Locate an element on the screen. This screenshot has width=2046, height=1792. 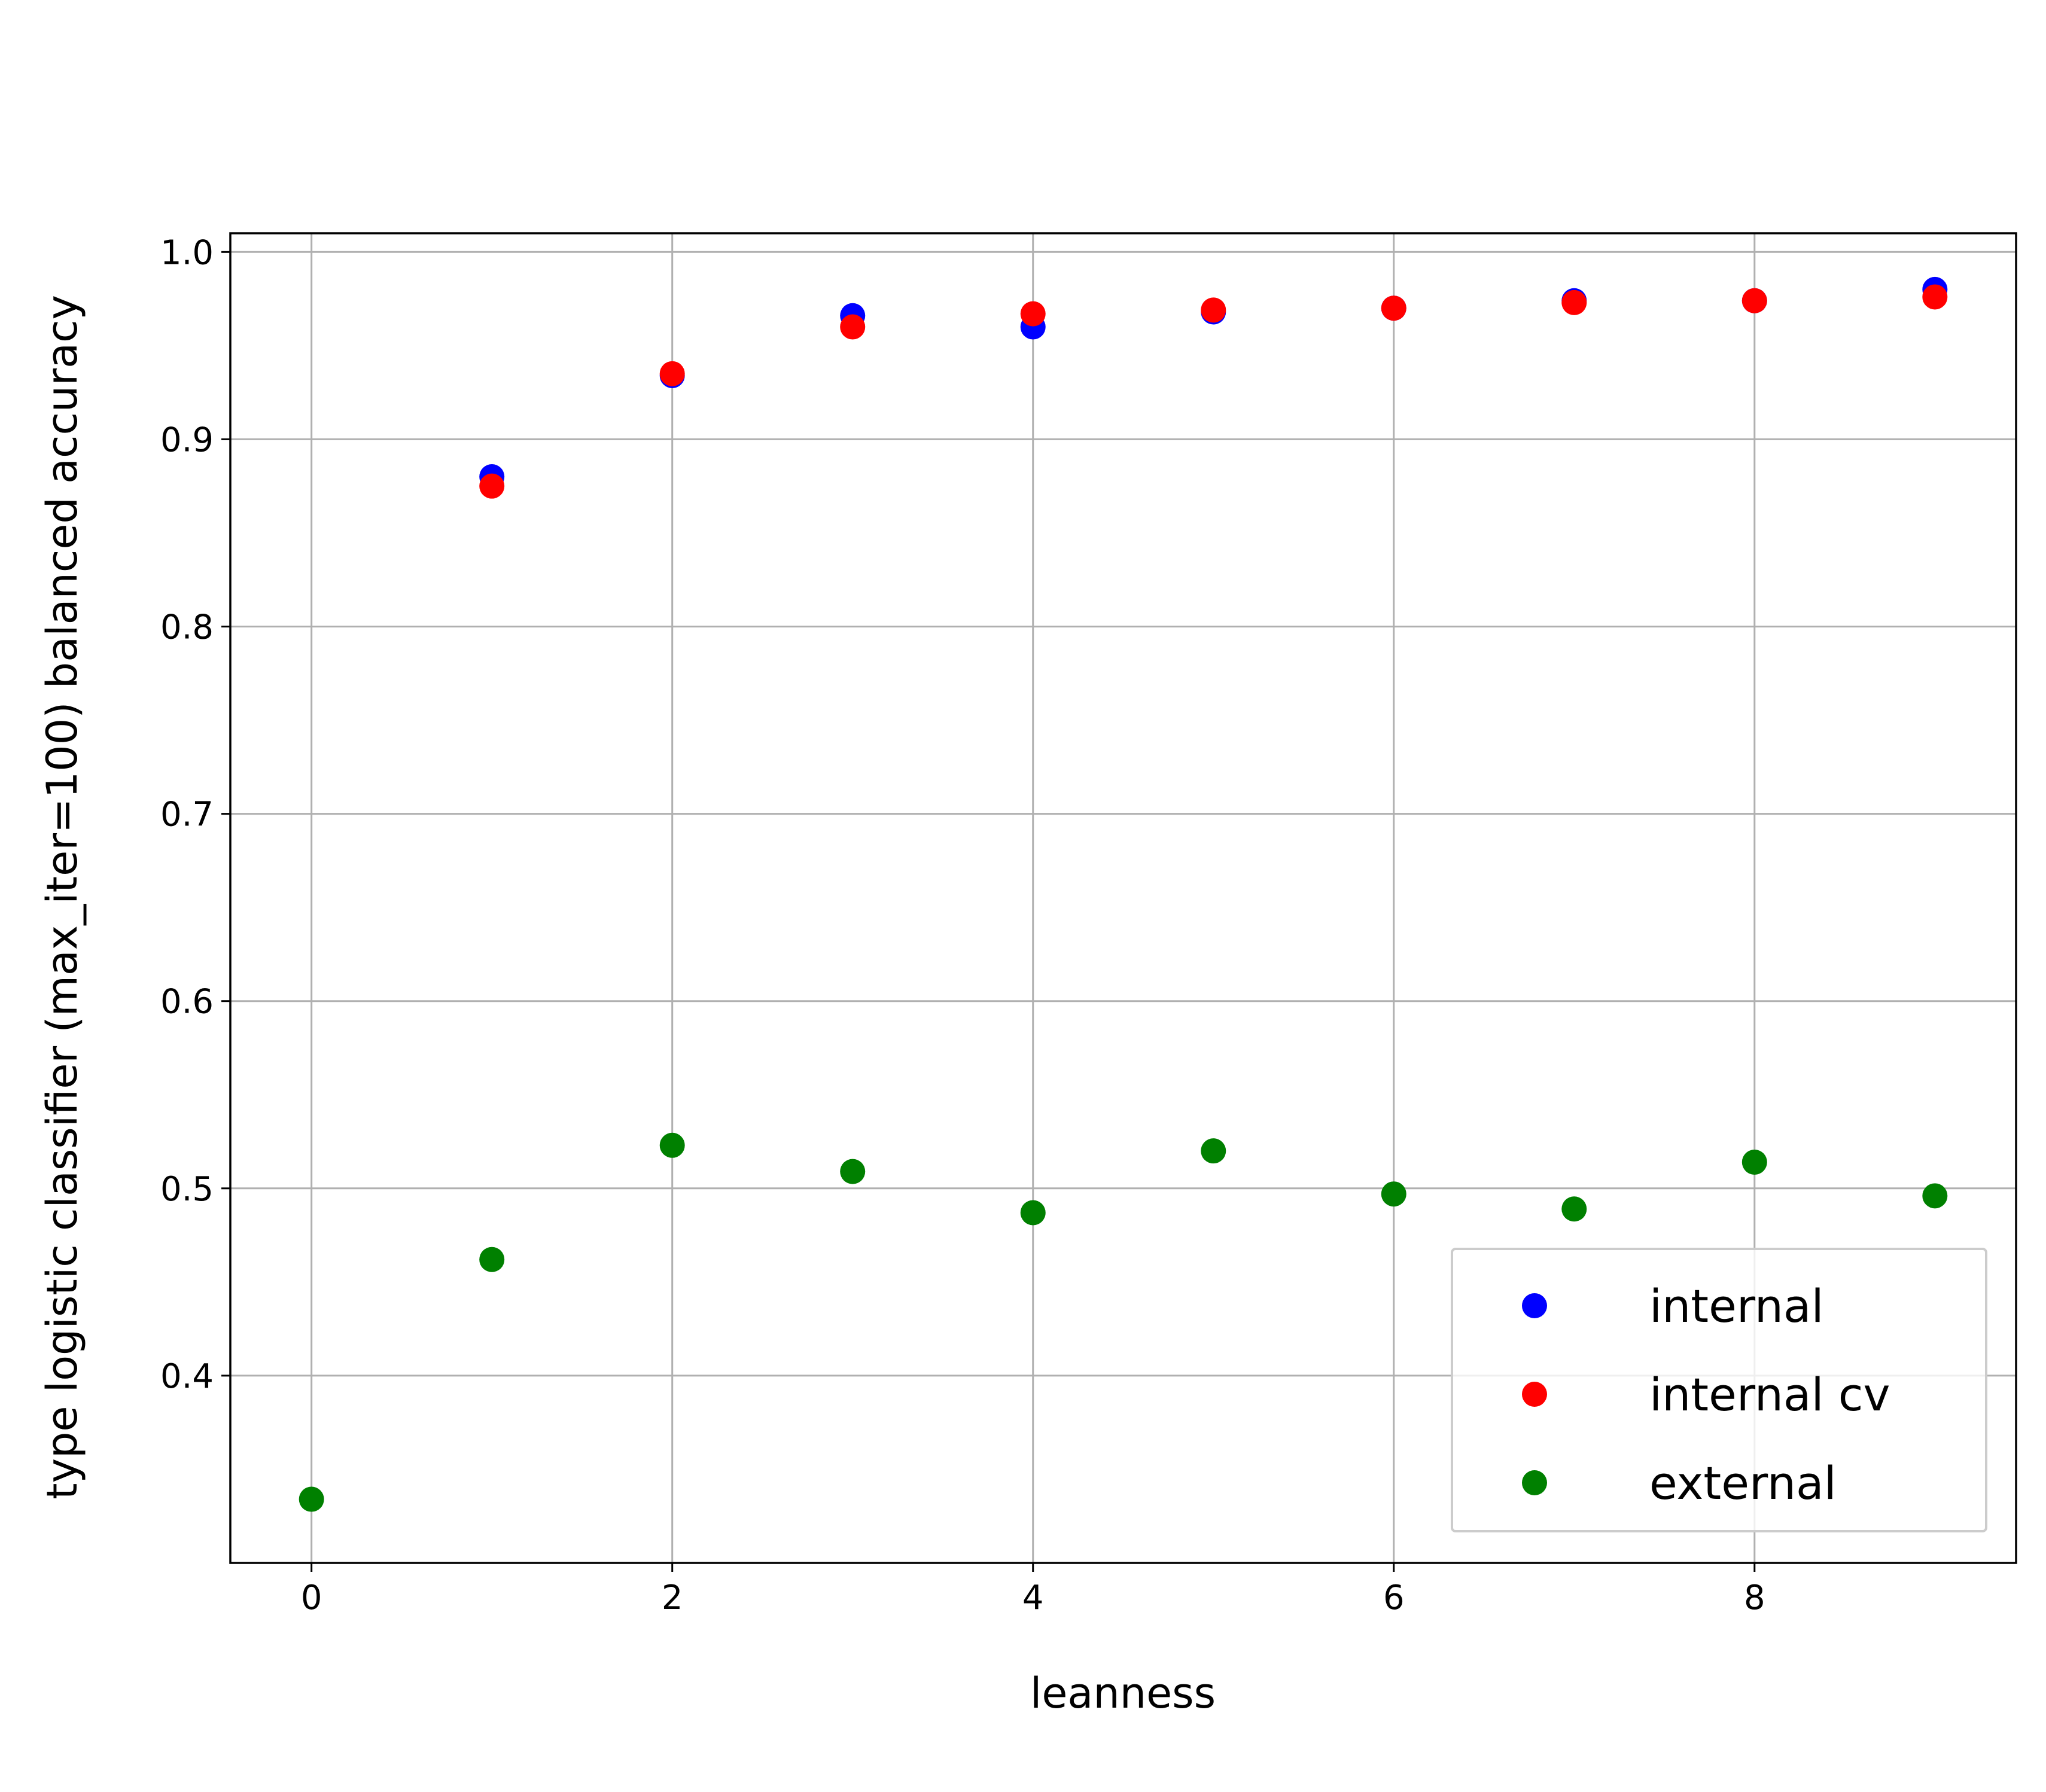
legend-marker-internal-cv is located at coordinates (1534, 1394).